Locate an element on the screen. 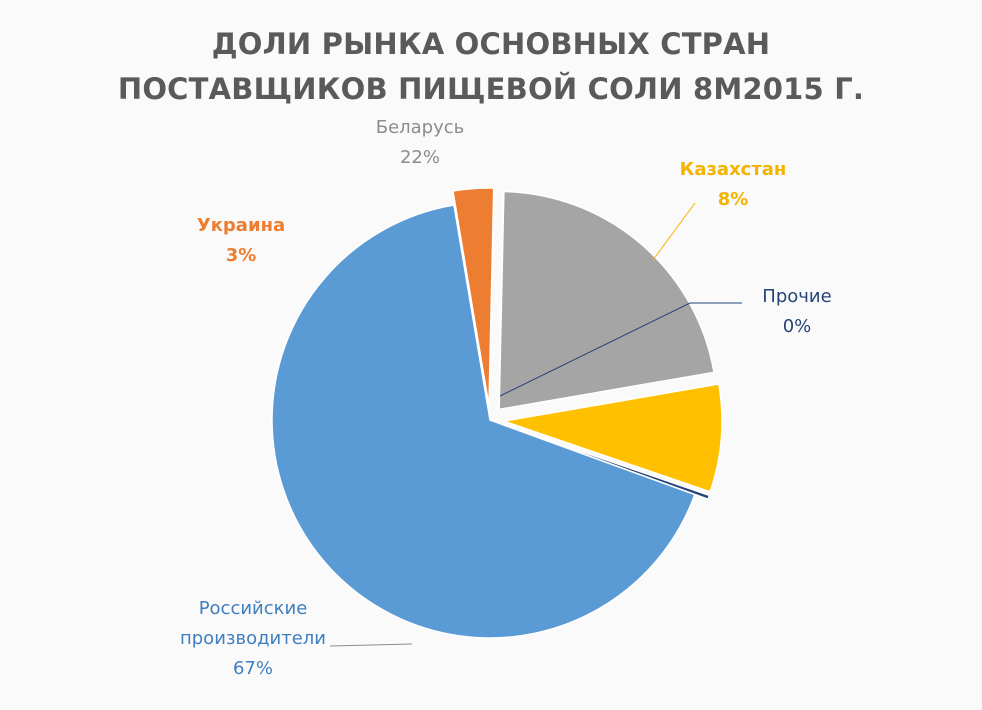 The height and width of the screenshot is (710, 982). data-label-value-4: 0% is located at coordinates (797, 326).